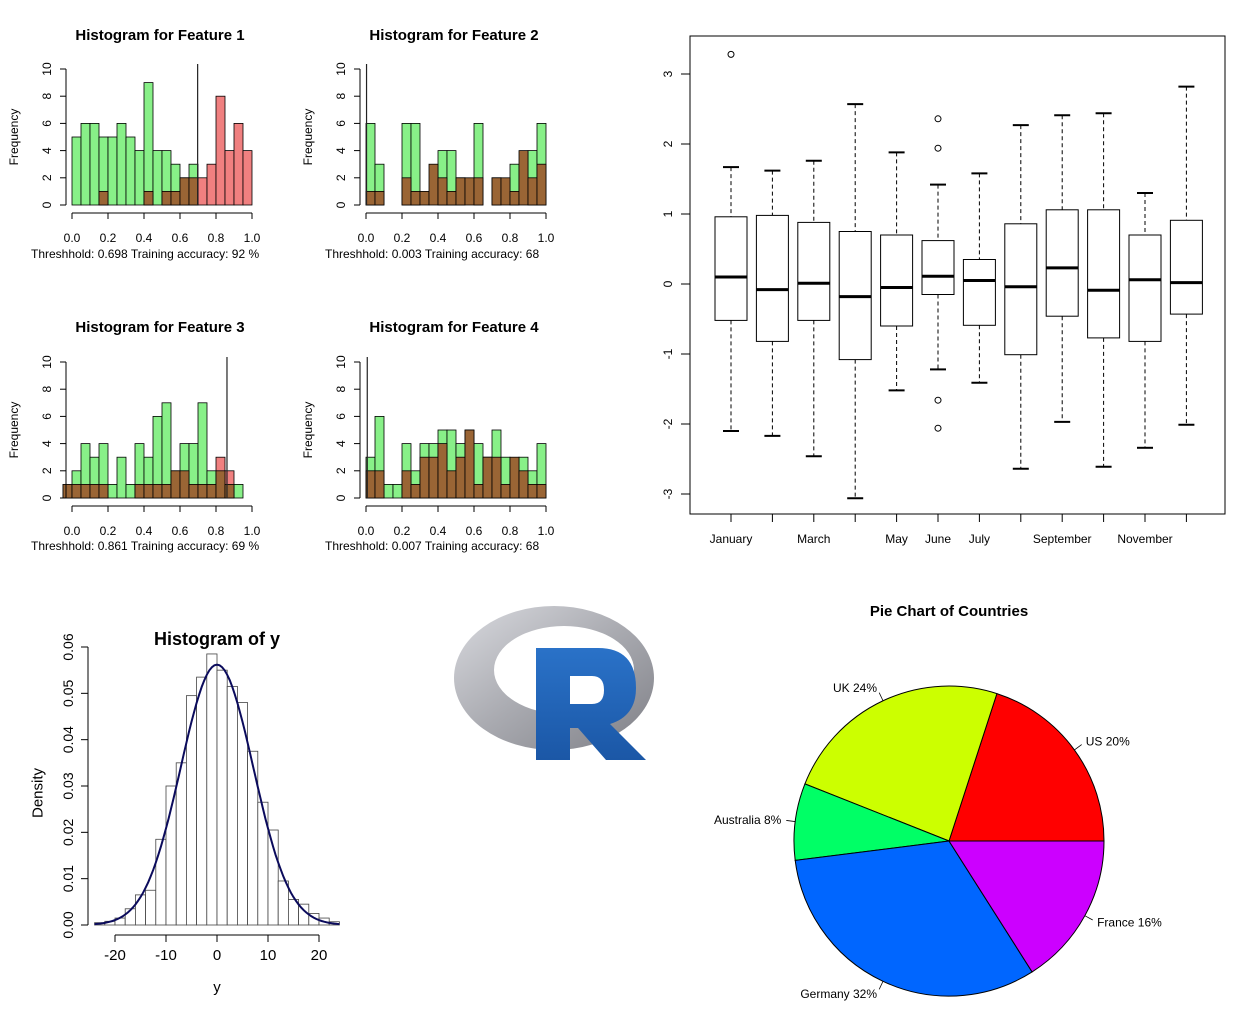 This screenshot has height=1036, width=1252. I want to click on x-tick-label: 0.0, so click(72, 238).